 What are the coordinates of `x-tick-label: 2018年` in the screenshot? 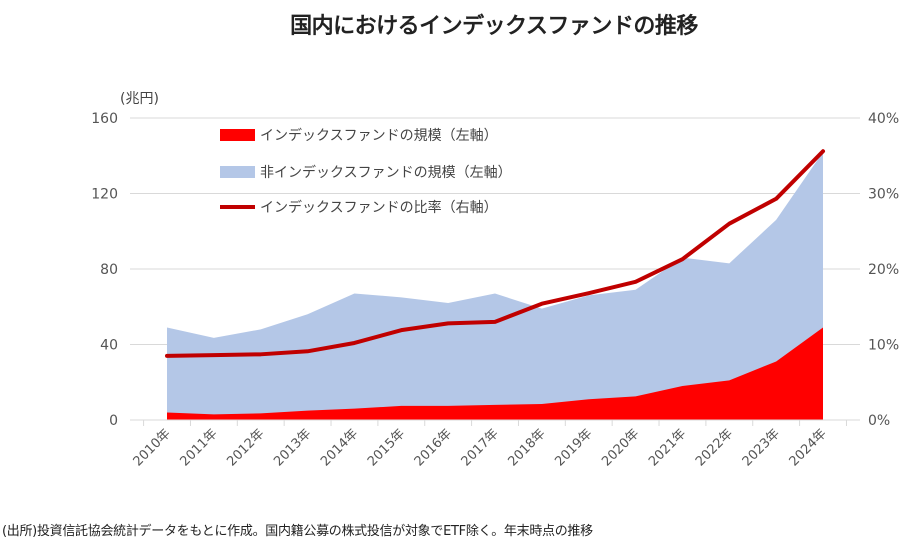 It's located at (526, 447).